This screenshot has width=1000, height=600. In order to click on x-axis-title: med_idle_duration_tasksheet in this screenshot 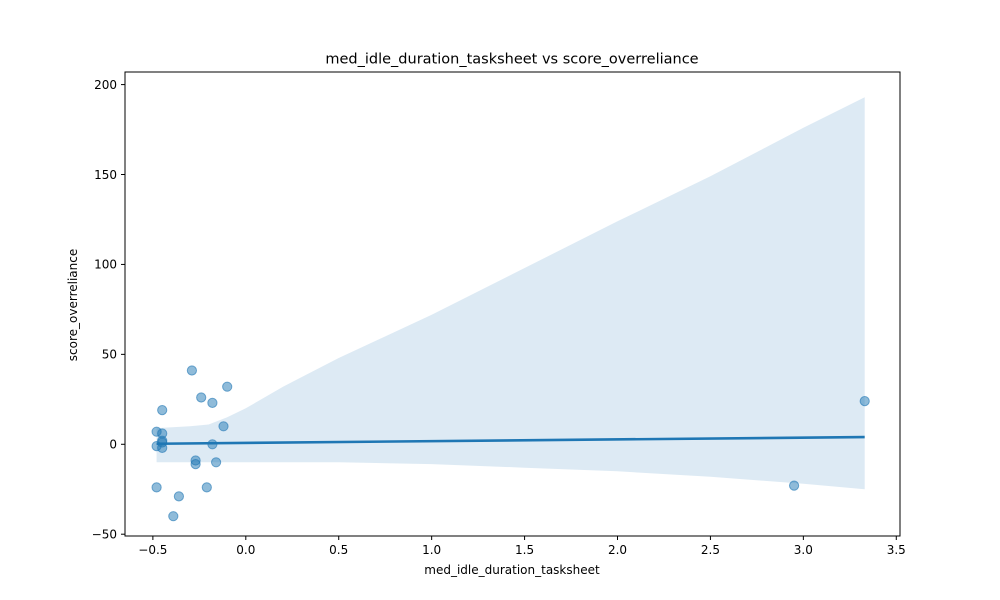, I will do `click(512, 570)`.